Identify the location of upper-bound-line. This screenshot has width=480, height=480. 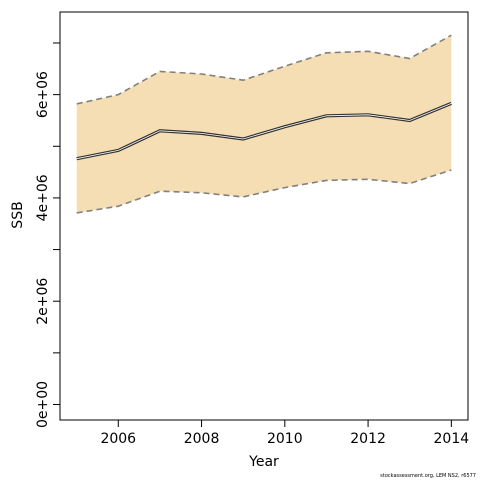
(264, 69).